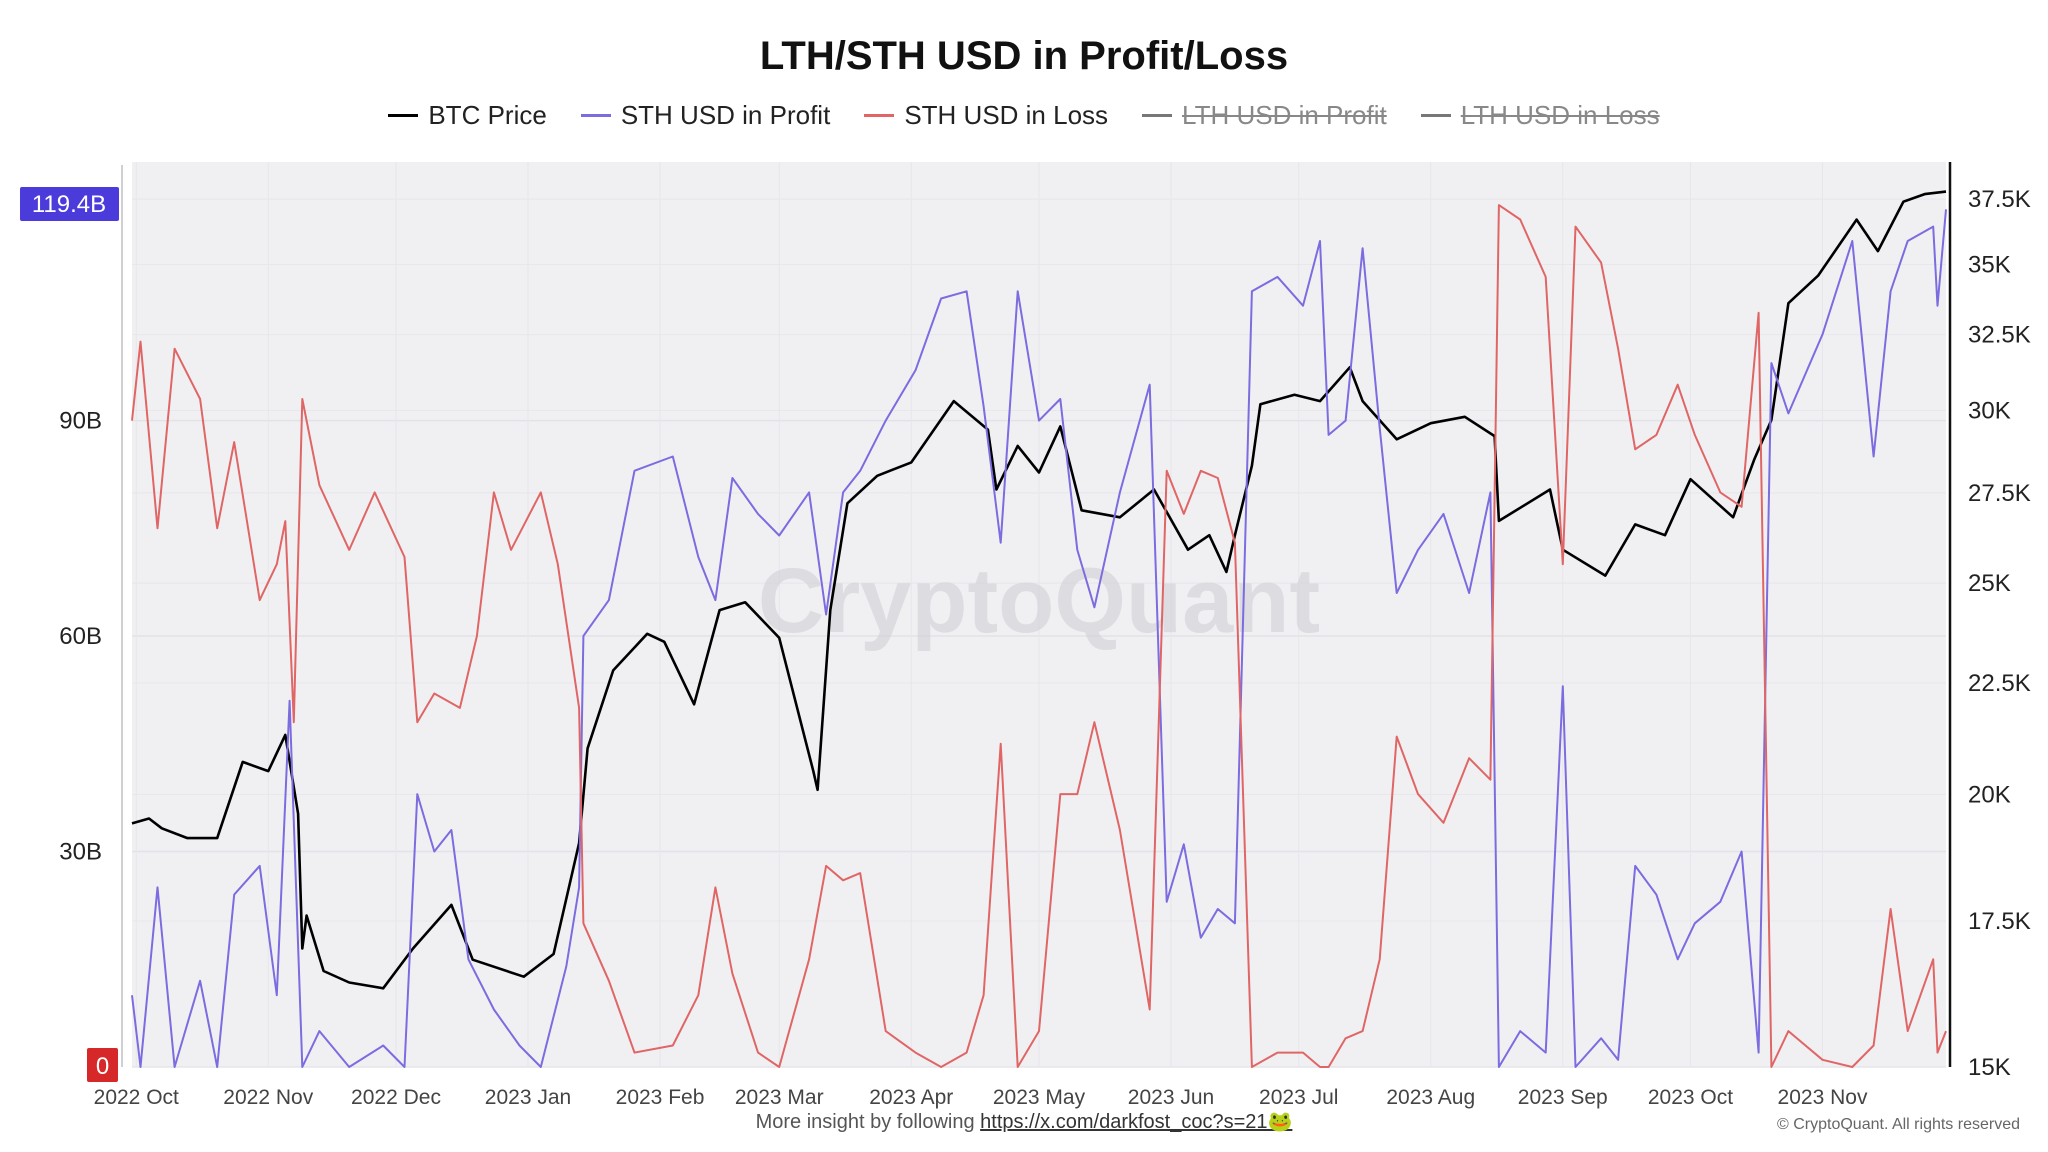 Image resolution: width=2048 pixels, height=1152 pixels. What do you see at coordinates (268, 1097) in the screenshot?
I see `x-tick-label: 2022 Nov` at bounding box center [268, 1097].